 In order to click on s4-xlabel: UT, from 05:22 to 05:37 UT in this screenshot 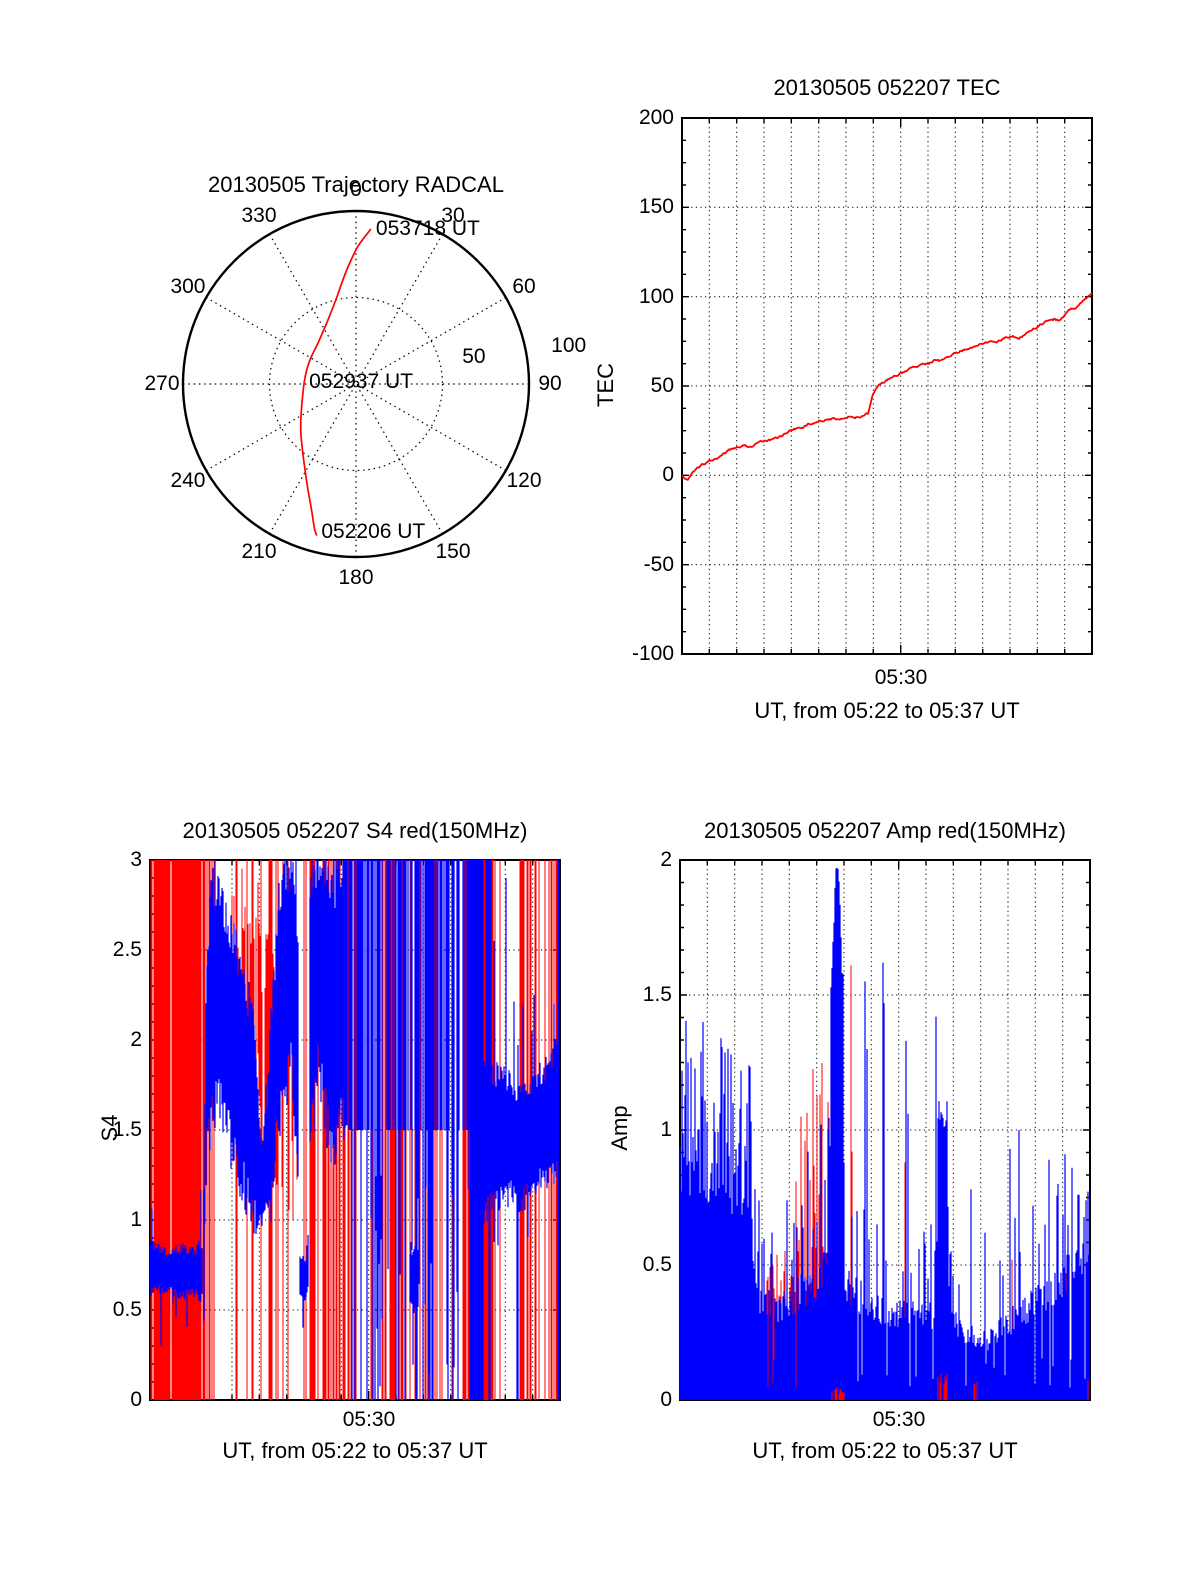, I will do `click(355, 1450)`.